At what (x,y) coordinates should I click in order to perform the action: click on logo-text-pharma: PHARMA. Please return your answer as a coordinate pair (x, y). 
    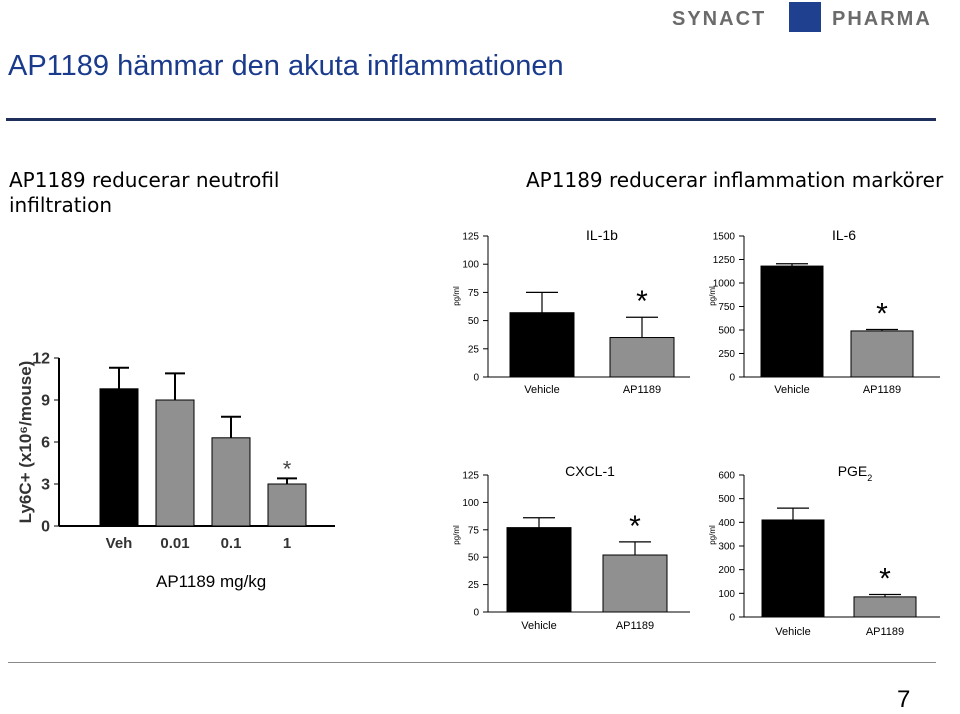
    Looking at the image, I should click on (882, 19).